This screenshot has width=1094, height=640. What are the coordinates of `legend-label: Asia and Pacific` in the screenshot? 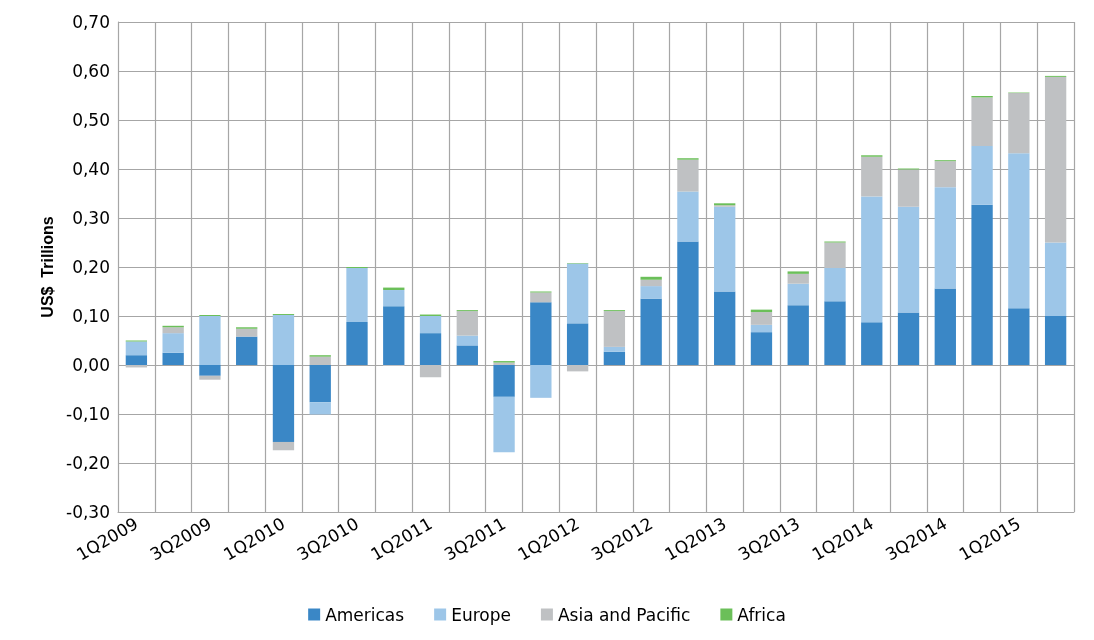 It's located at (624, 614).